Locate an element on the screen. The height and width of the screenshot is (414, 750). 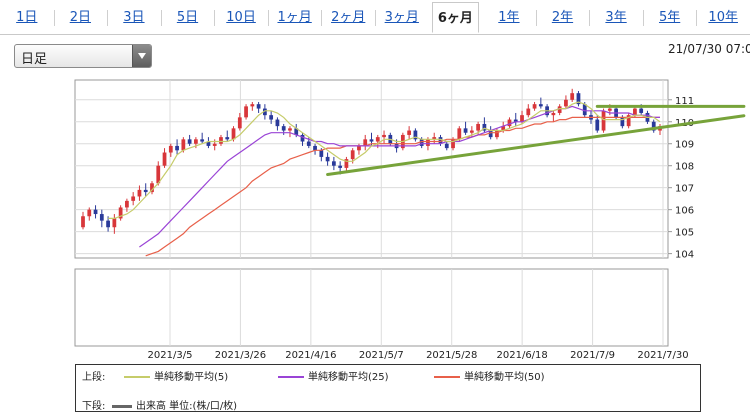
x-tick-label: 2021/4/16 is located at coordinates (310, 355).